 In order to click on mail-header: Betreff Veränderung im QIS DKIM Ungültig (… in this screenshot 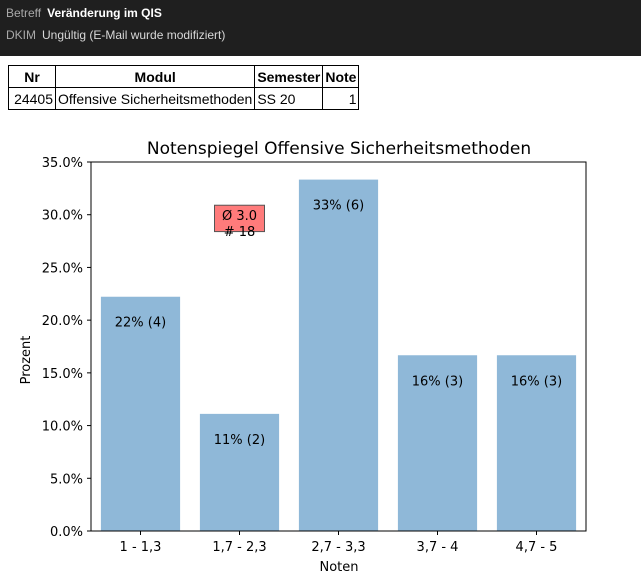, I will do `click(320, 28)`.